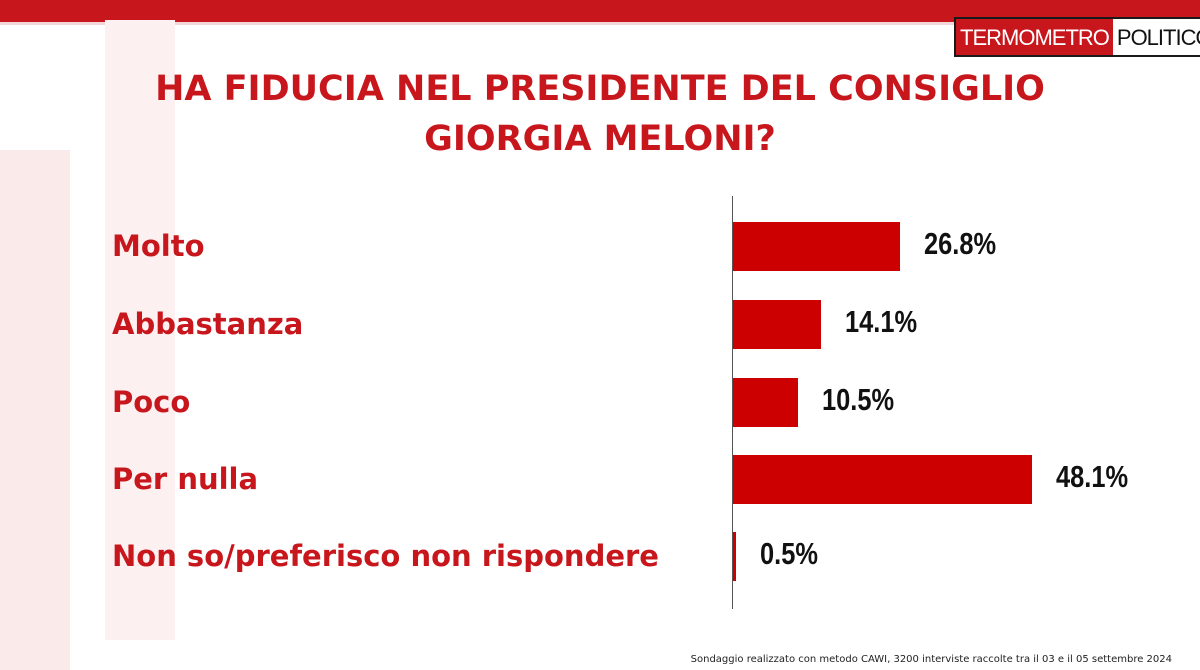  What do you see at coordinates (600, 11) in the screenshot?
I see `top-banner-bar` at bounding box center [600, 11].